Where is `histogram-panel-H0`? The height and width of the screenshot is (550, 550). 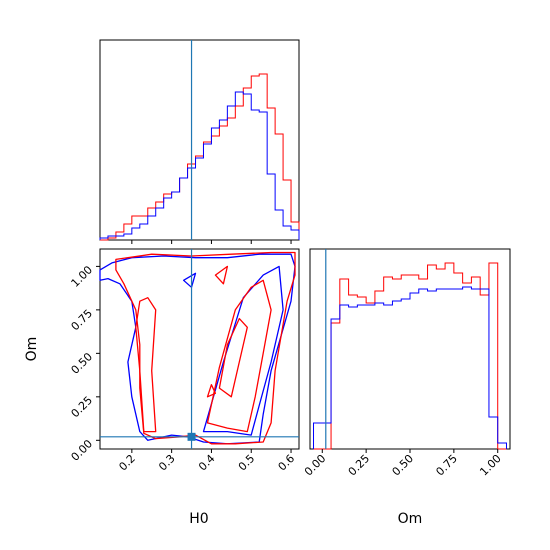 histogram-panel-H0 is located at coordinates (199, 141).